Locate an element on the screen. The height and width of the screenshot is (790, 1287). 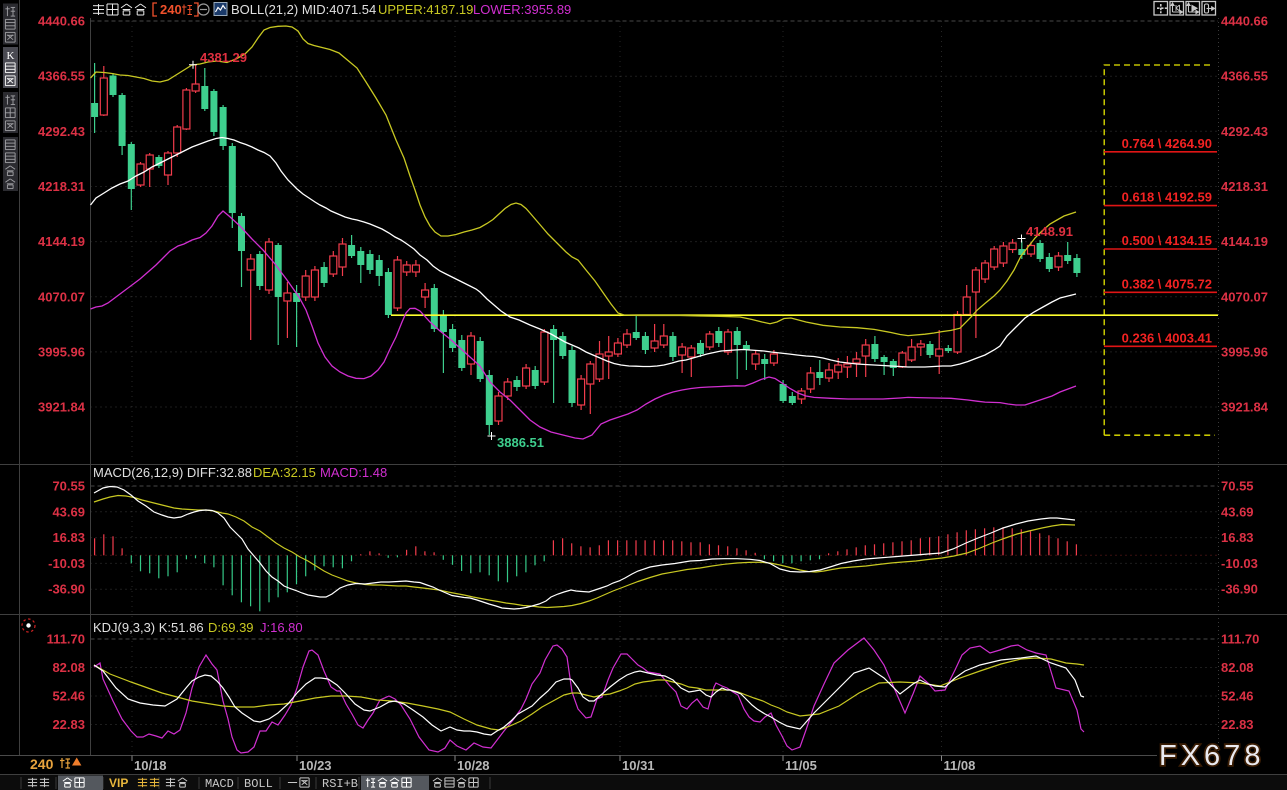
svg-text: BOLL(21,2) MID:4071.54 is located at coordinates (303, 9).